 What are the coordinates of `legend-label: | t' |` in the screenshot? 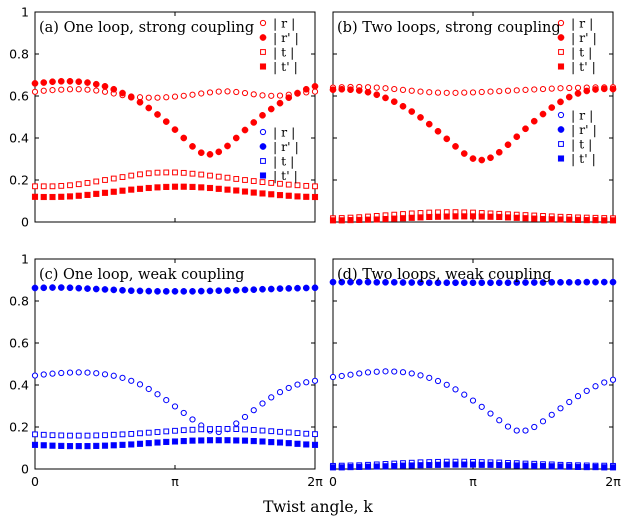 It's located at (285, 175).